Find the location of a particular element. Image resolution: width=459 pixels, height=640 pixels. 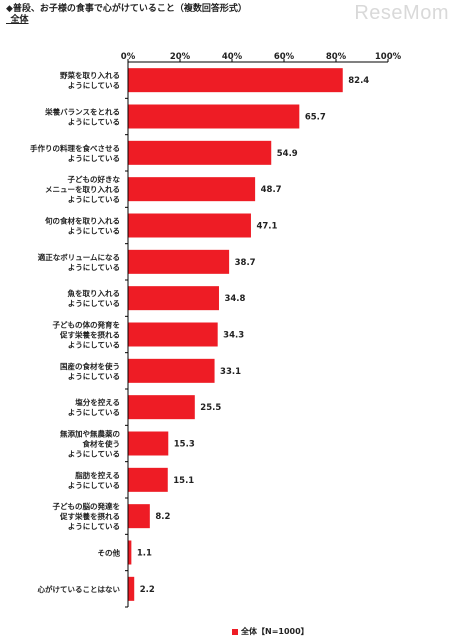

category-label: 脂肪を控えるようにしている is located at coordinates (94, 480).